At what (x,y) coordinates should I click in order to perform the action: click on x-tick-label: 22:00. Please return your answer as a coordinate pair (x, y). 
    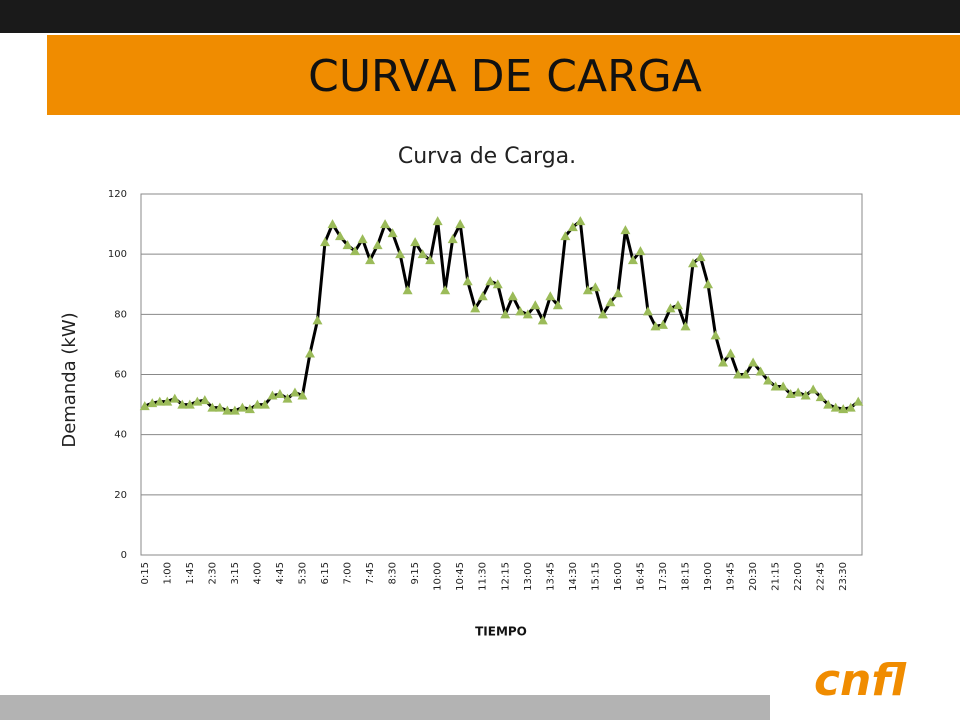
    Looking at the image, I should click on (798, 576).